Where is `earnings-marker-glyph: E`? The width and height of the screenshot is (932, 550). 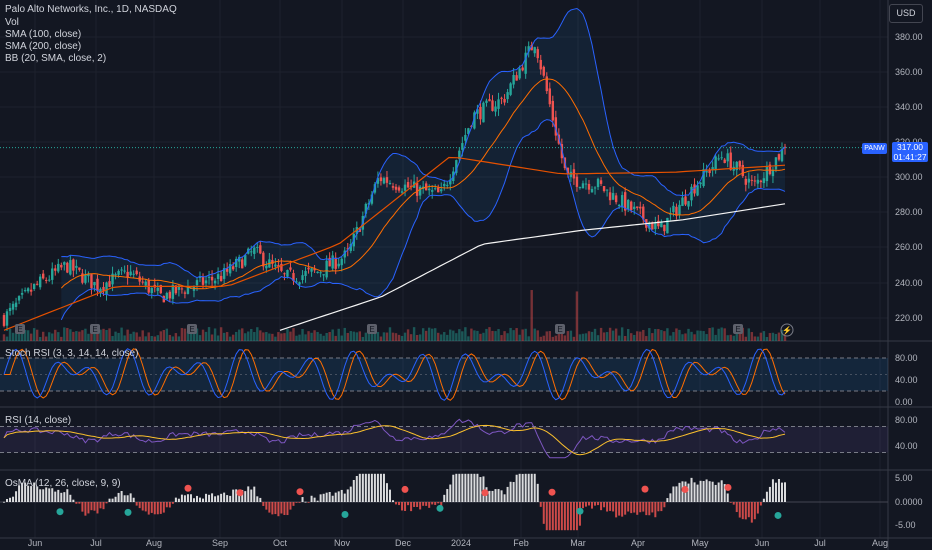 earnings-marker-glyph: E is located at coordinates (191, 329).